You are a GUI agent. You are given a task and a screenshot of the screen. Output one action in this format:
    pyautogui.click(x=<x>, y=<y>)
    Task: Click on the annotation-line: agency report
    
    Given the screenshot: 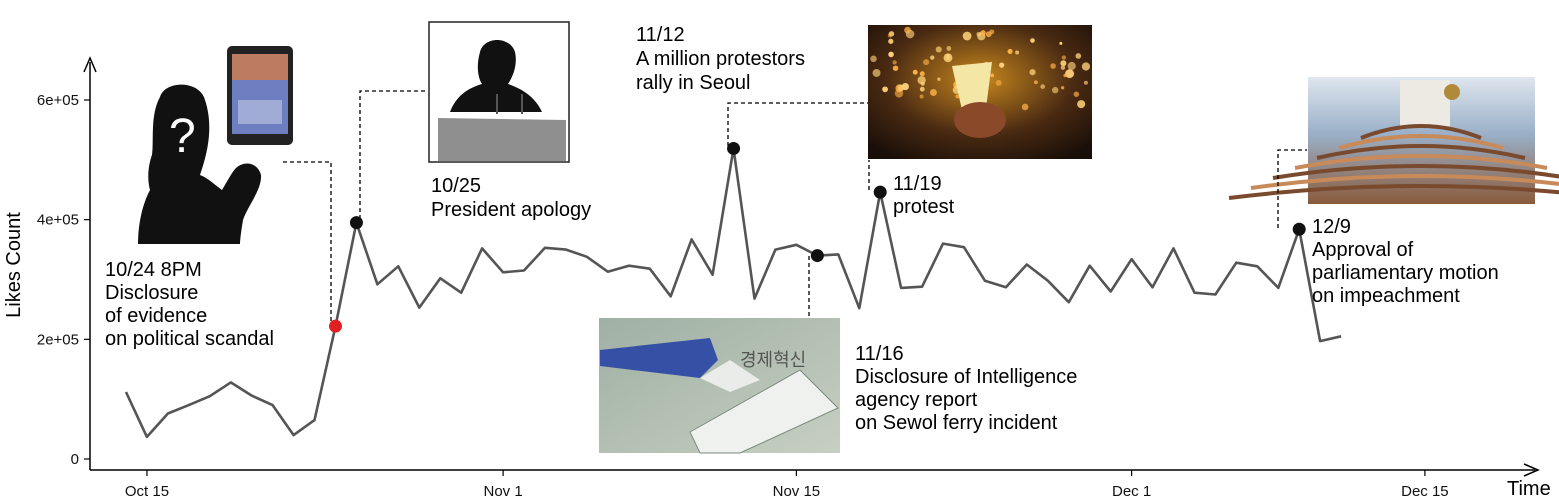 What is the action you would take?
    pyautogui.click(x=916, y=400)
    